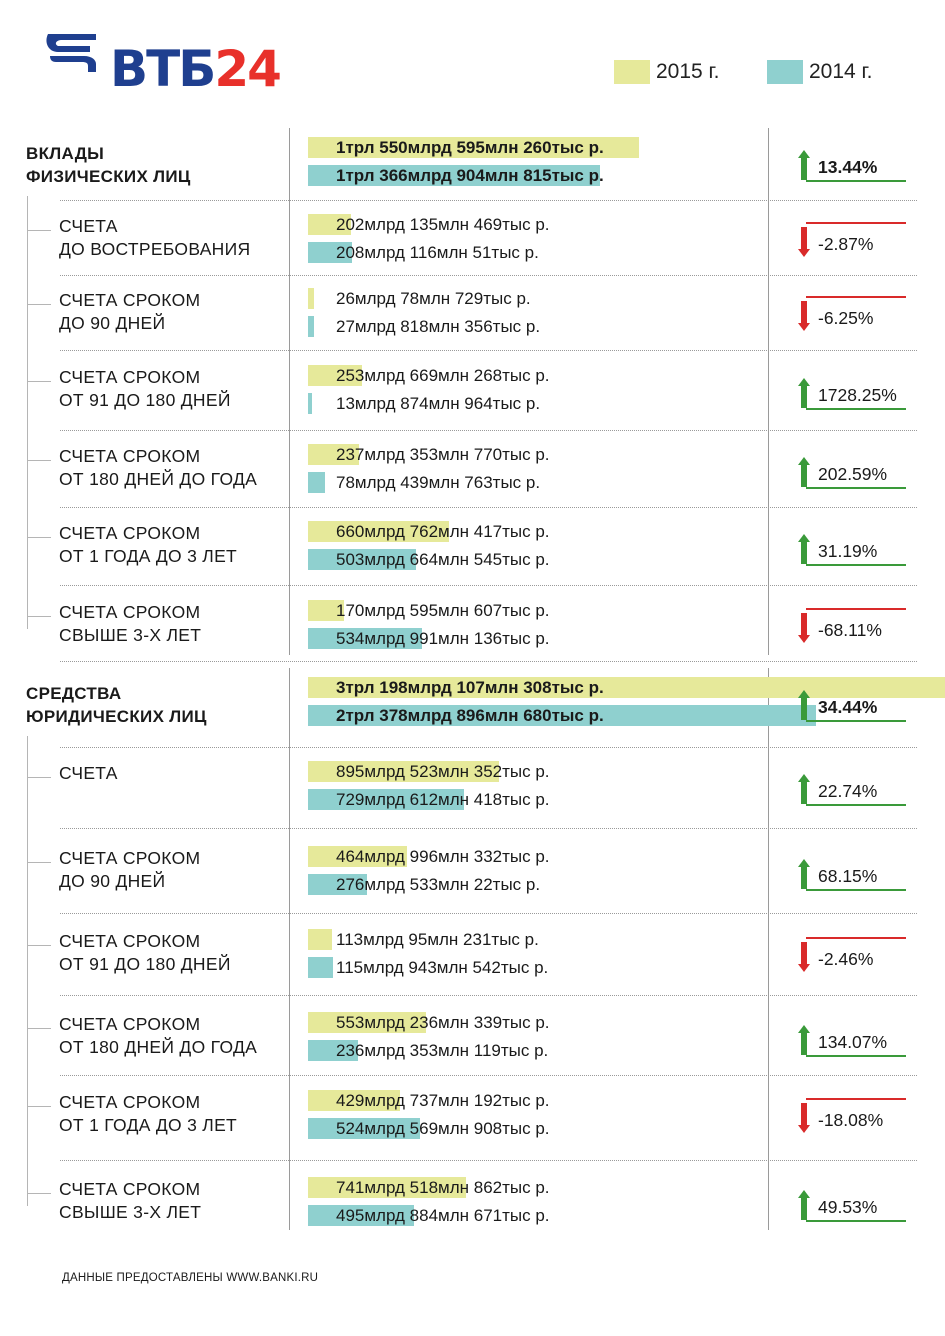  What do you see at coordinates (848, 551) in the screenshot?
I see `change-percent: 31.19%` at bounding box center [848, 551].